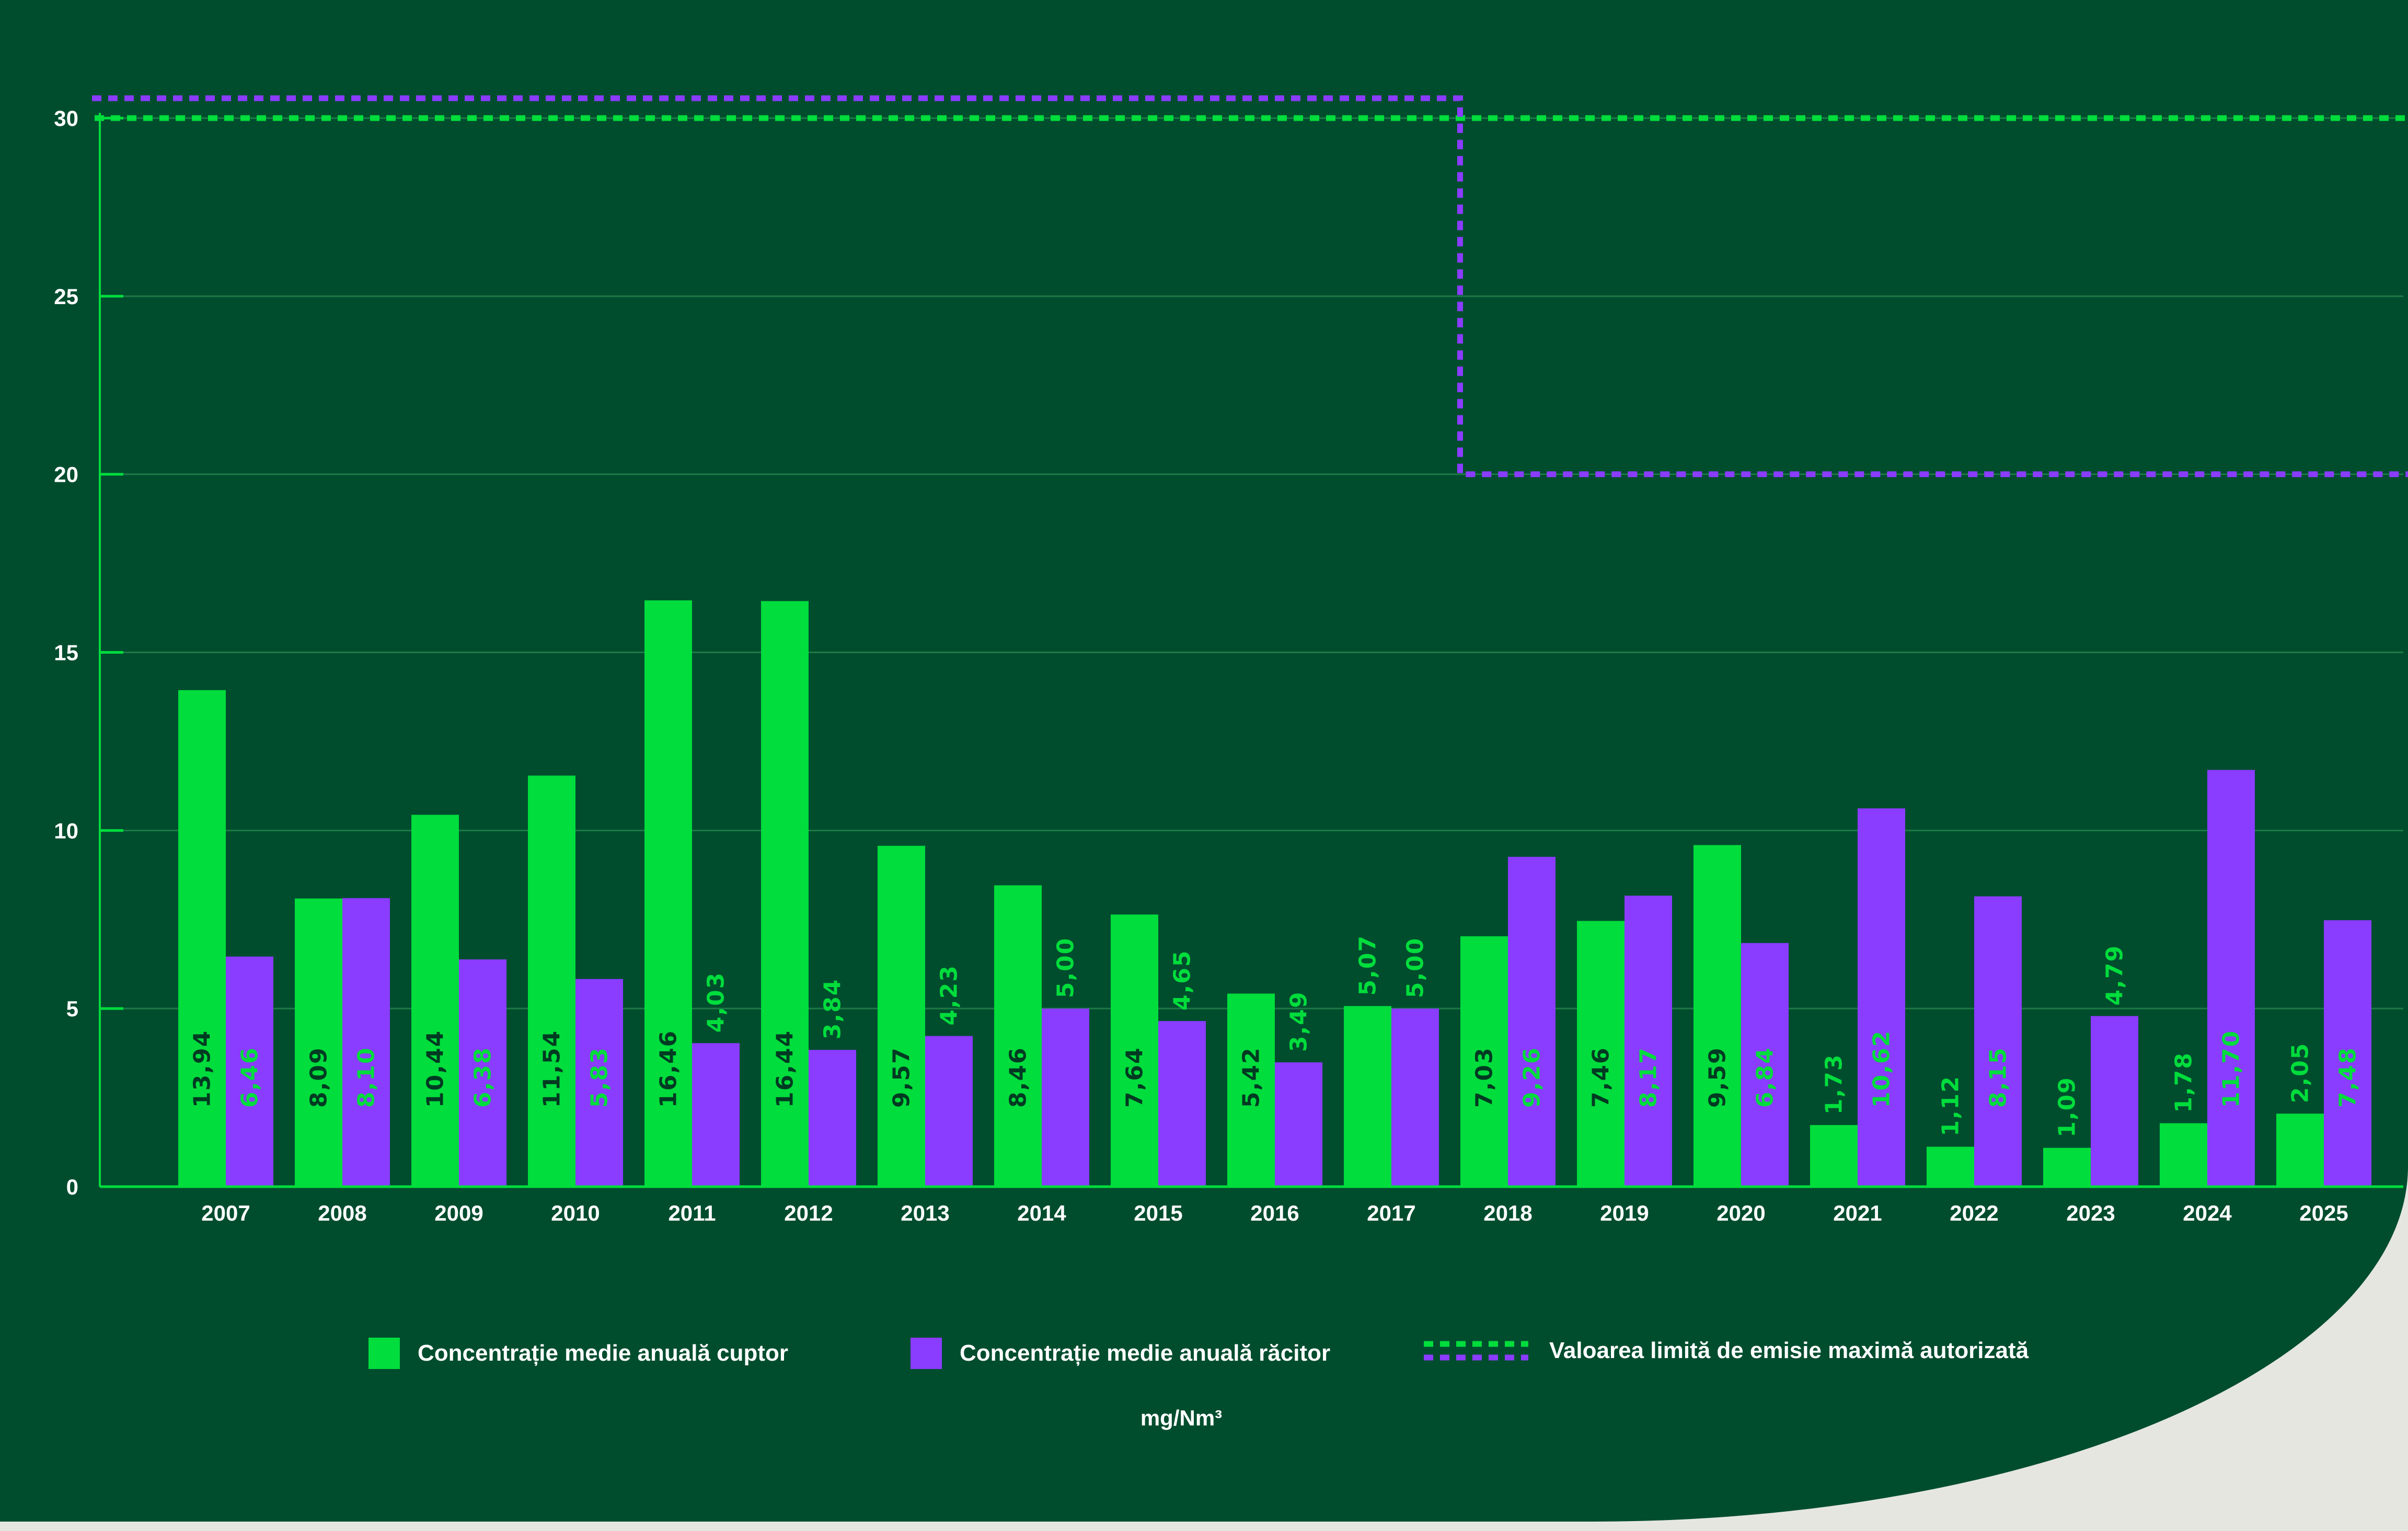 The height and width of the screenshot is (1531, 2408). What do you see at coordinates (1145, 1353) in the screenshot?
I see `legend-label-racitor: Concentrație medie anuală răcitor` at bounding box center [1145, 1353].